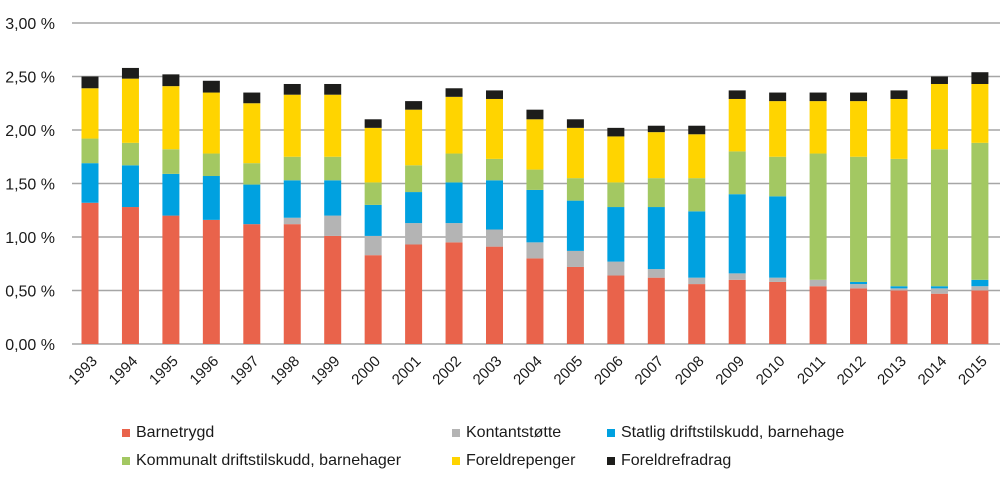 Image resolution: width=1000 pixels, height=485 pixels. I want to click on bar-stack-2000, so click(373, 231).